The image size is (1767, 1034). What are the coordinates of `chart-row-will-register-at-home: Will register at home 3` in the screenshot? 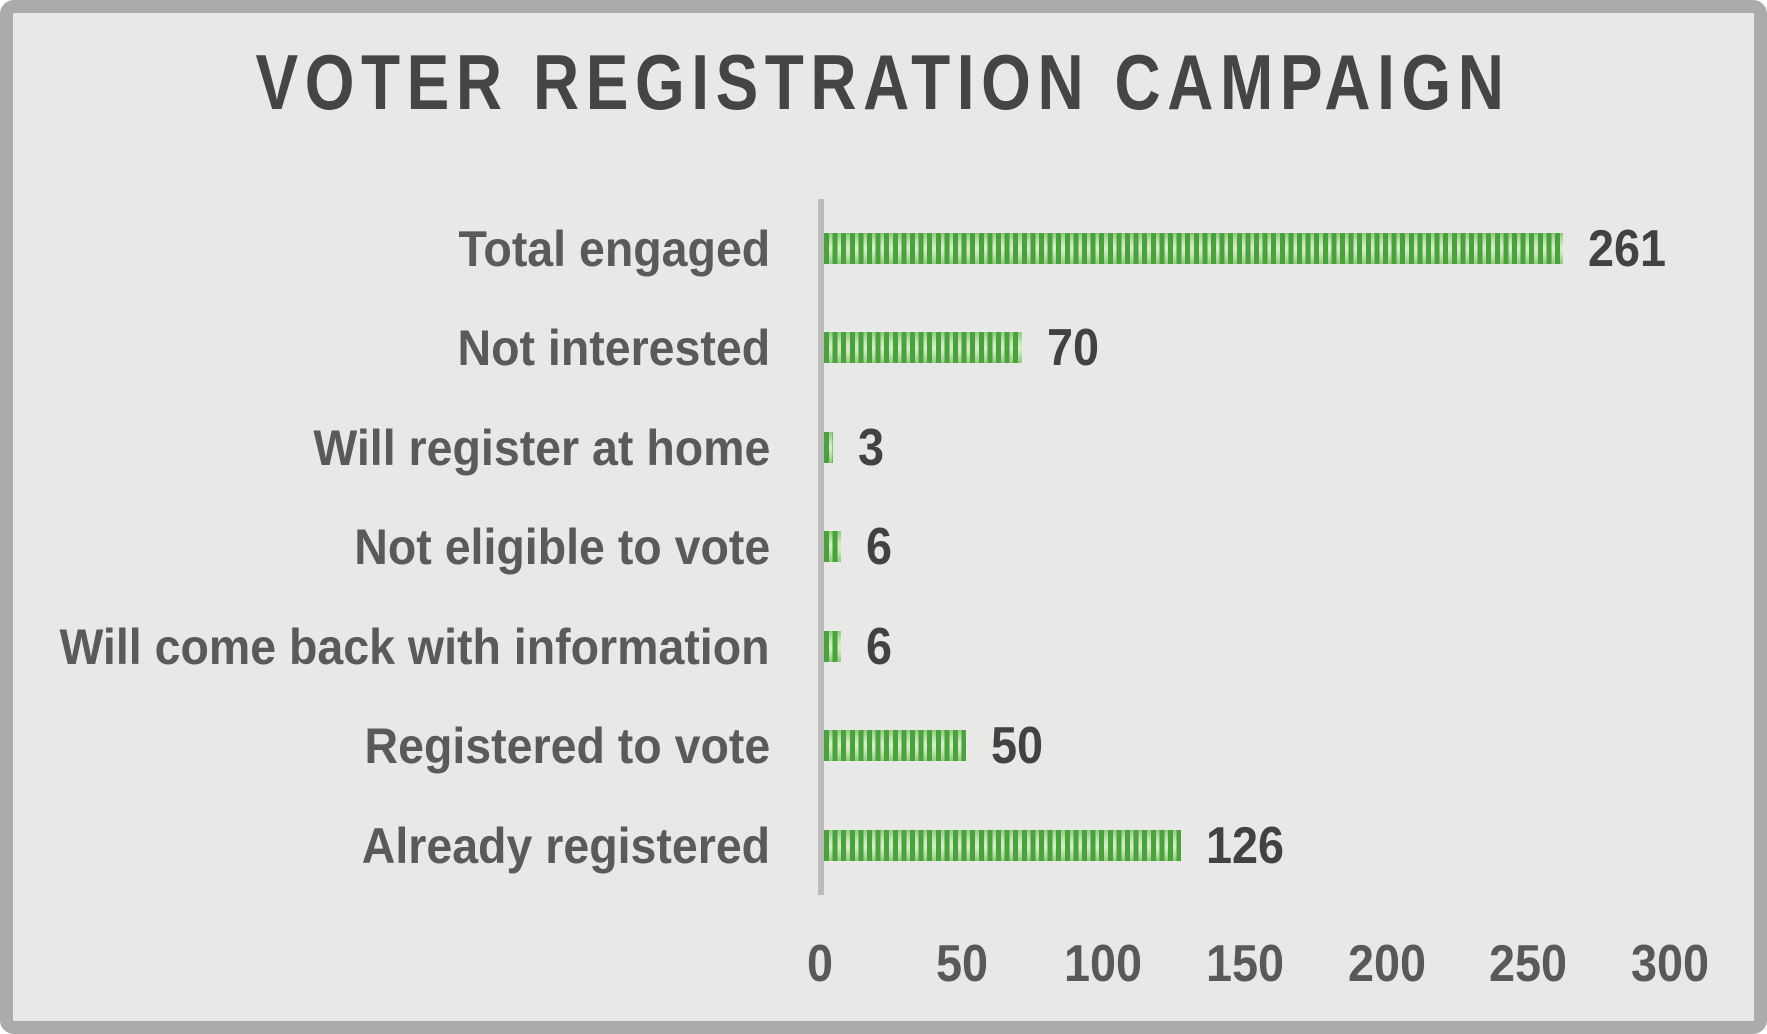 It's located at (883, 447).